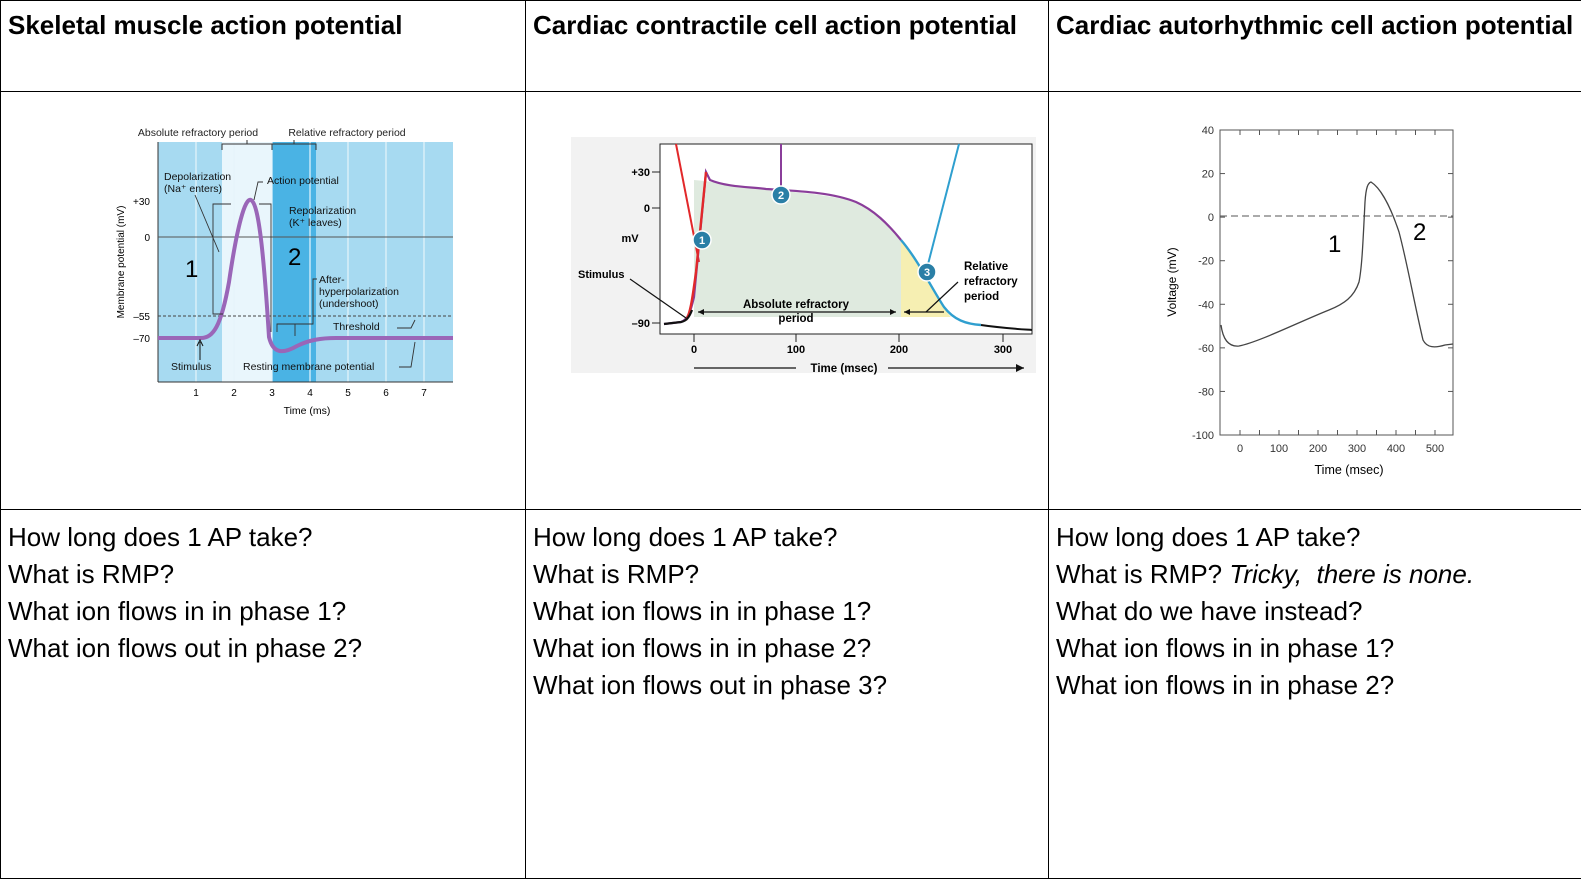 The width and height of the screenshot is (1581, 879). I want to click on ytick: –55, so click(141, 317).